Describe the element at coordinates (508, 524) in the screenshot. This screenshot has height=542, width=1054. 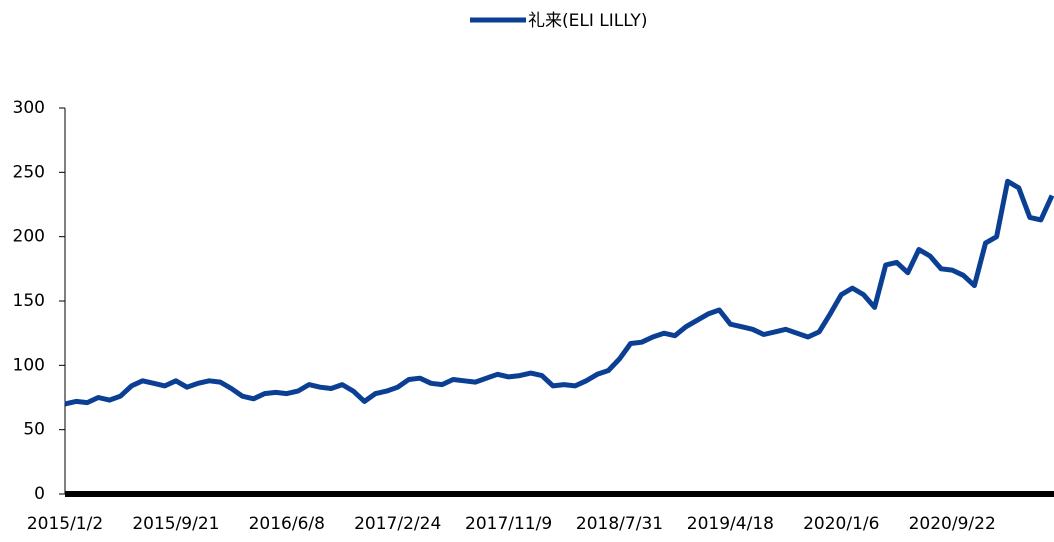
I see `x-tick-label: 2017/11/9` at that location.